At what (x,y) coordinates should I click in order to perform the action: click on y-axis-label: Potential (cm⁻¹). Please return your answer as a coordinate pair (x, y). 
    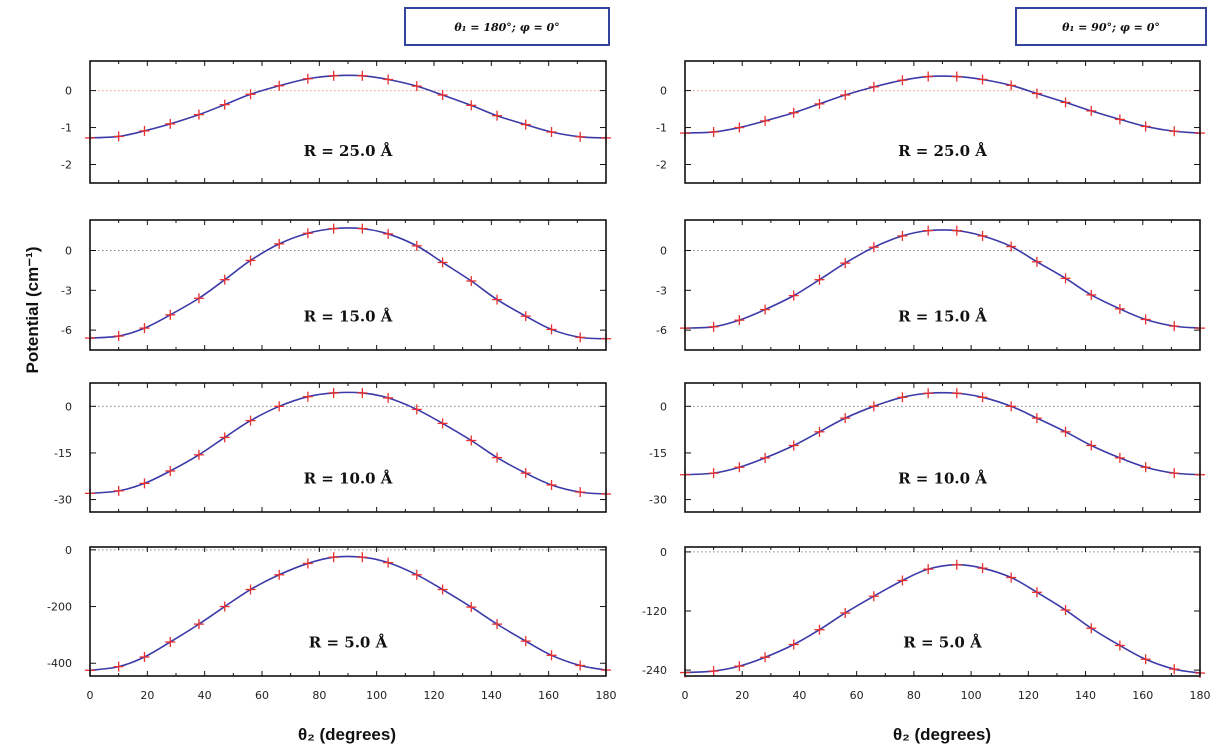
    Looking at the image, I should click on (32, 309).